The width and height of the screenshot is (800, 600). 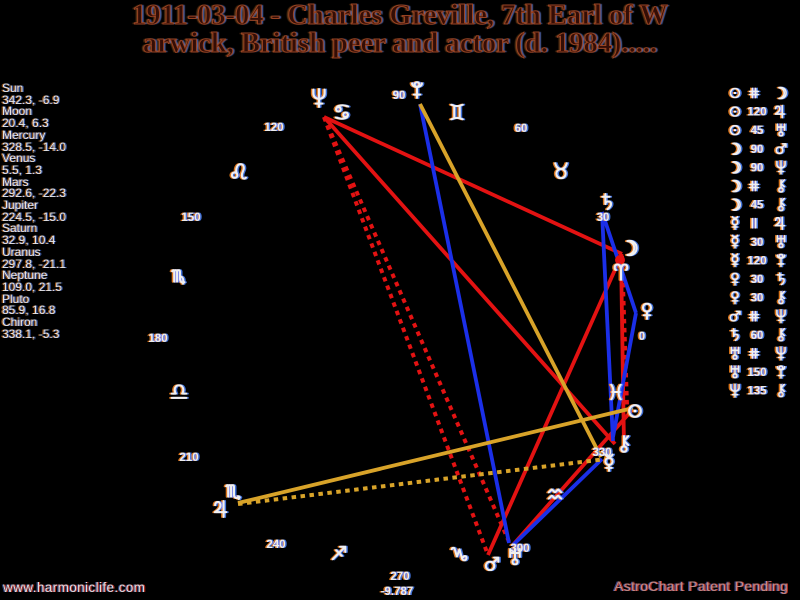 What do you see at coordinates (757, 392) in the screenshot?
I see `svg-text: 135` at bounding box center [757, 392].